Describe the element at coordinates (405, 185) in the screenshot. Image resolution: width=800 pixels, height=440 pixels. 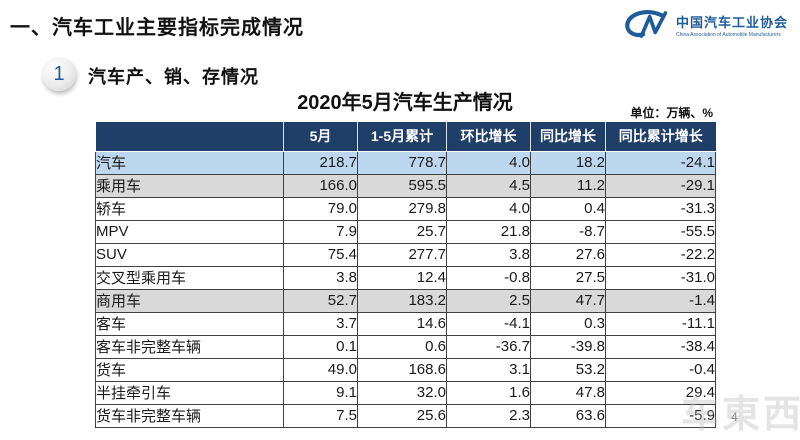
I see `table-row: 乘用车 166.0 595.5 4.5 11.2 -29.1` at that location.